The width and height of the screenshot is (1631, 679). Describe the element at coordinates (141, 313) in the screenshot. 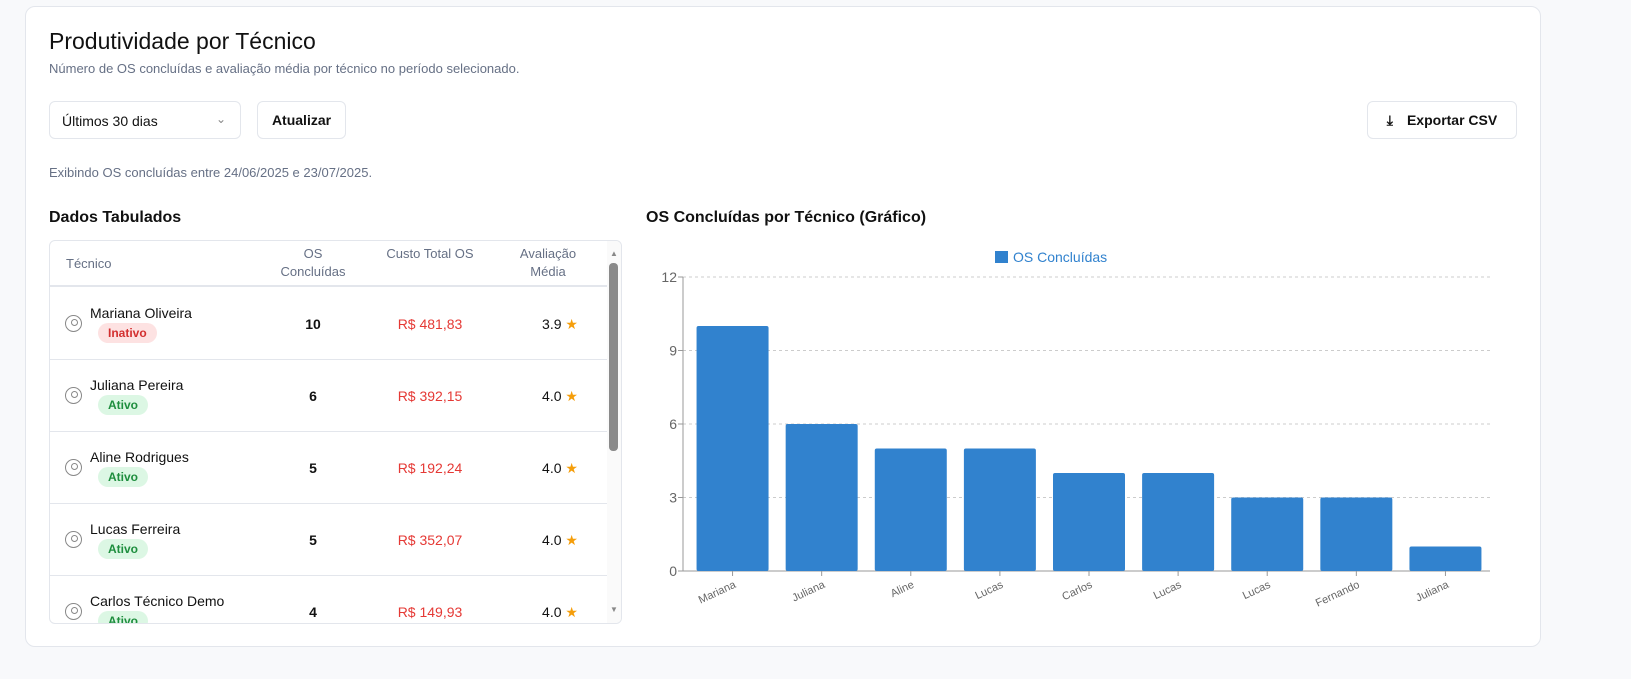

I see `technician-name: Mariana Oliveira` at that location.